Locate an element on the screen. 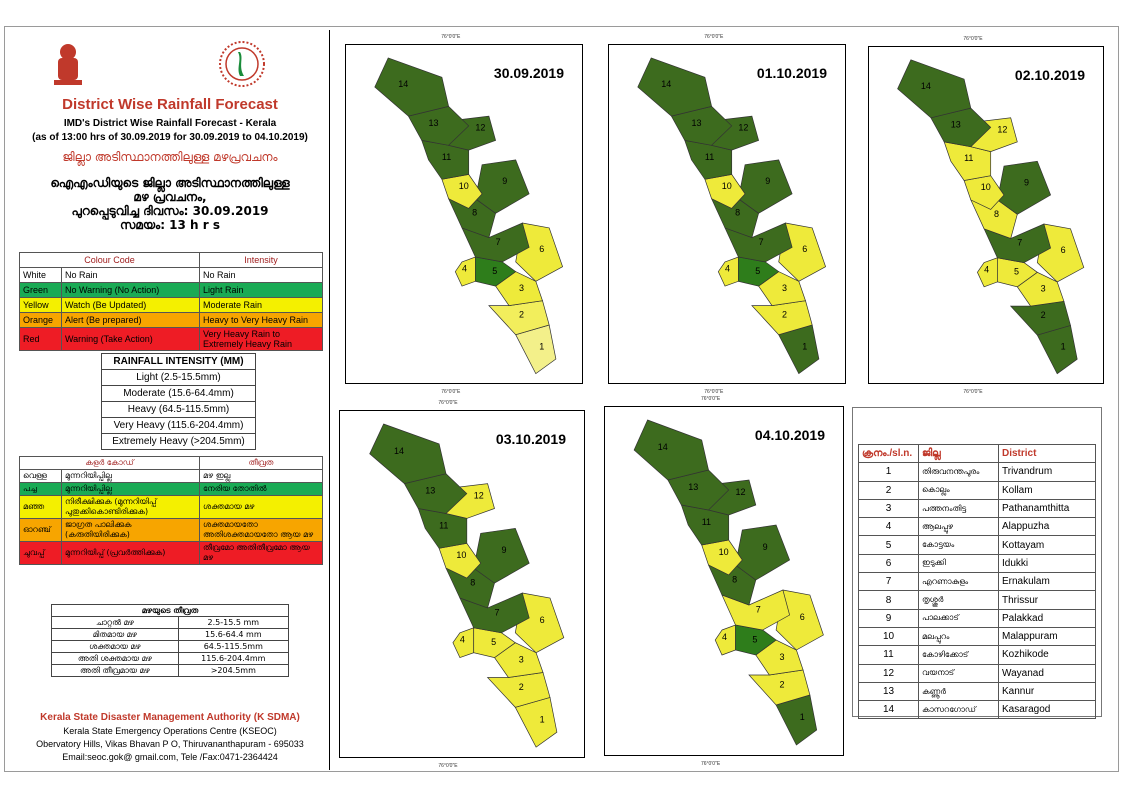 Image resolution: width=1123 pixels, height=794 pixels. district-english: Ernakulam is located at coordinates (1047, 582).